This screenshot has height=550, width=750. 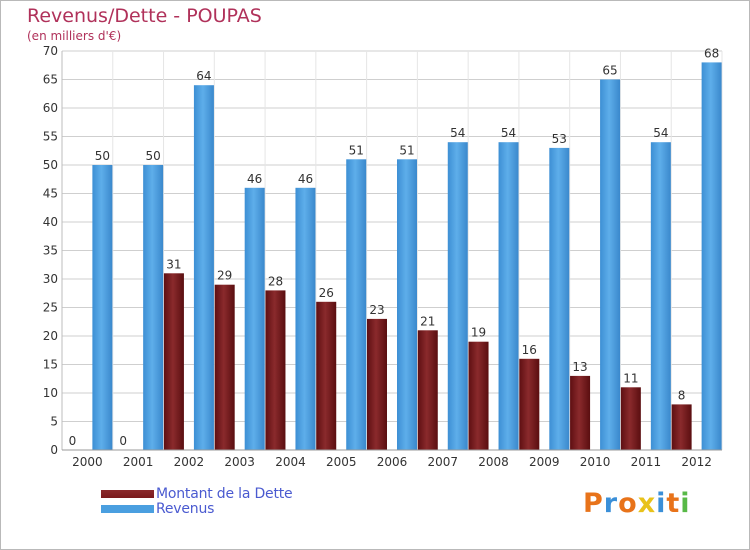 I want to click on legend-label-revenus: Revenus, so click(x=185, y=508).